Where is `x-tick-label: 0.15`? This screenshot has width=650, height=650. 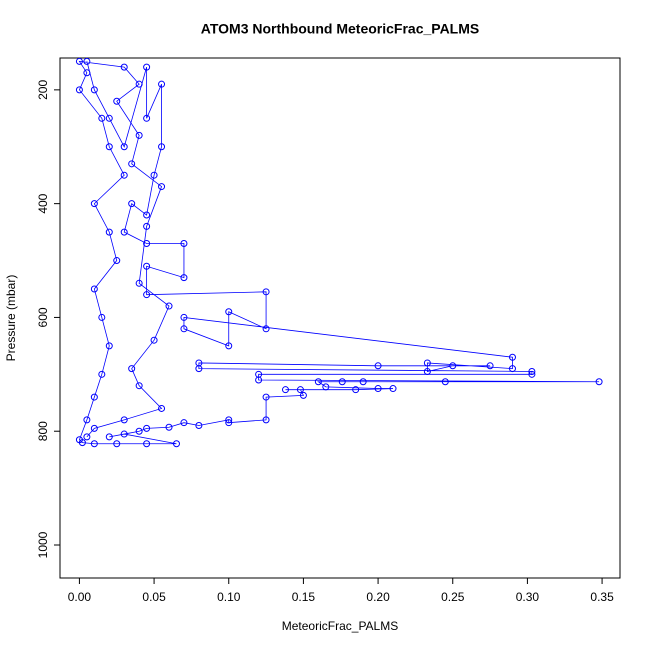 x-tick-label: 0.15 is located at coordinates (304, 597).